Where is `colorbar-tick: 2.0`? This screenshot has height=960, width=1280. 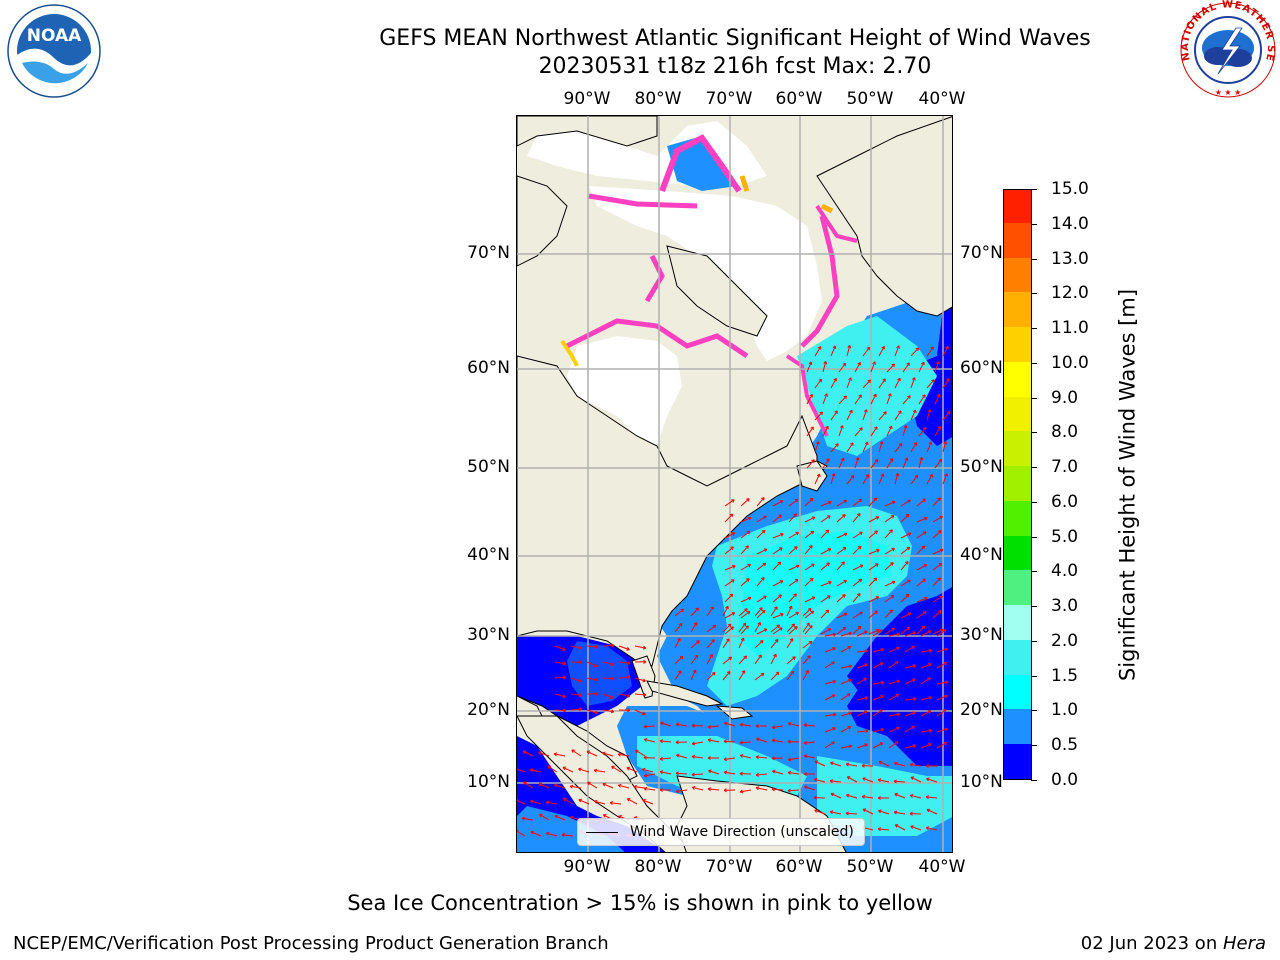 colorbar-tick: 2.0 is located at coordinates (1054, 641).